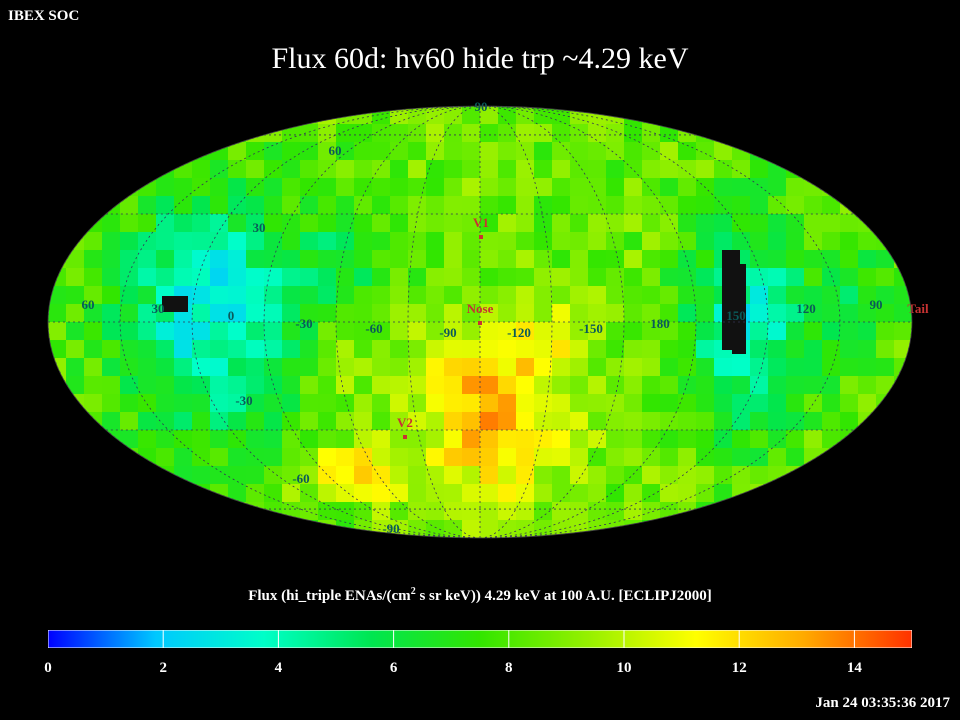 This screenshot has width=960, height=720. Describe the element at coordinates (329, 596) in the screenshot. I see `colorbar-label: Flux (hi_triple ENAs/(cm` at that location.